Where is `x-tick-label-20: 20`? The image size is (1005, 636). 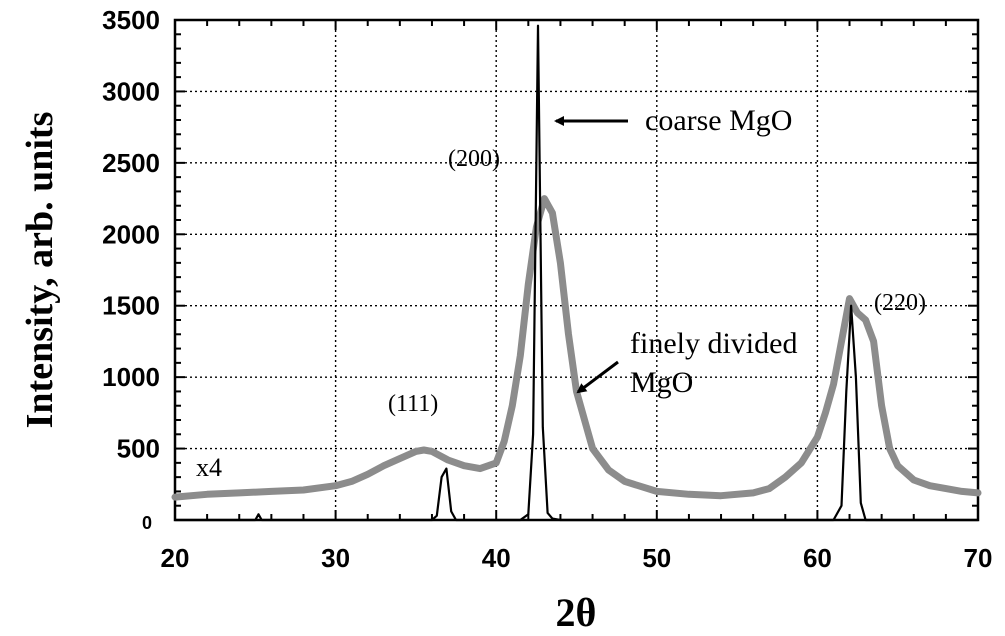
x-tick-label-20: 20 is located at coordinates (175, 558).